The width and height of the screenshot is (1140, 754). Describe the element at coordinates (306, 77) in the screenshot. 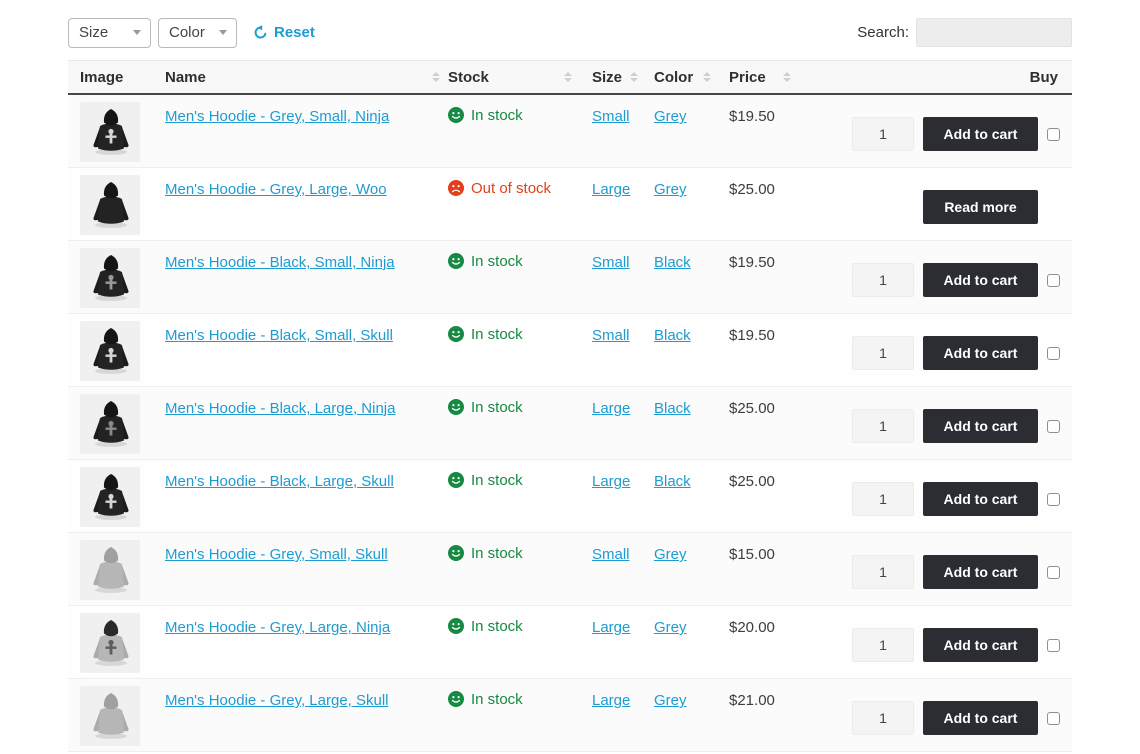

I see `header-name: Name` at that location.